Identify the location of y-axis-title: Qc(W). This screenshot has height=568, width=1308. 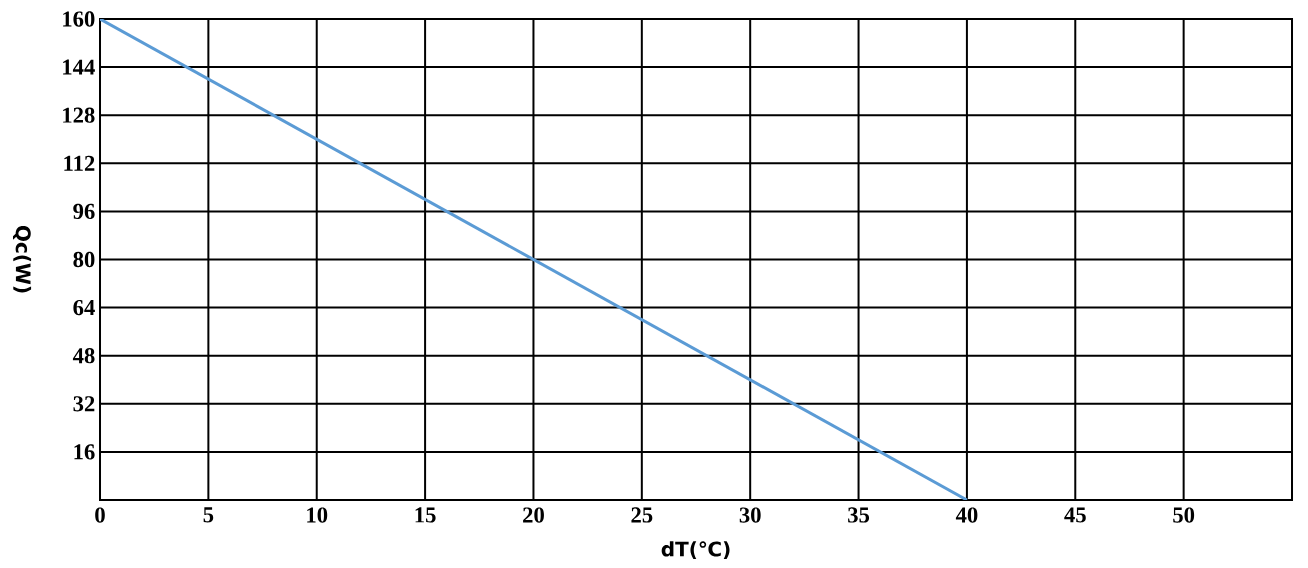
(22, 259).